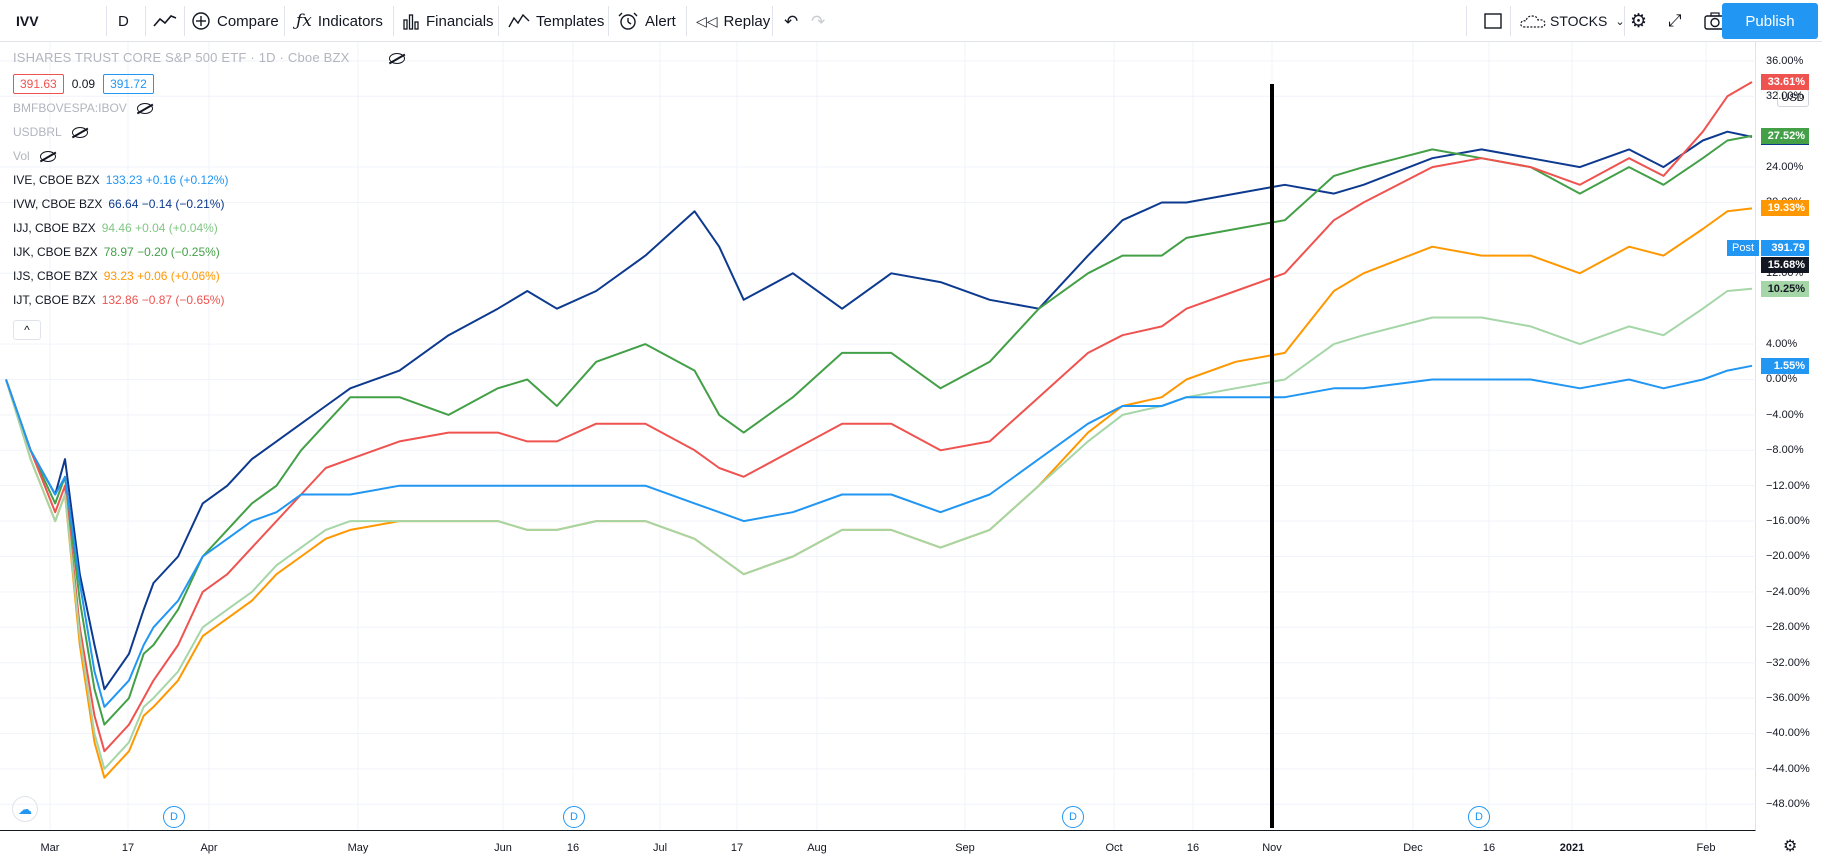 Image resolution: width=1822 pixels, height=862 pixels. What do you see at coordinates (1743, 248) in the screenshot?
I see `post-market-label: Post` at bounding box center [1743, 248].